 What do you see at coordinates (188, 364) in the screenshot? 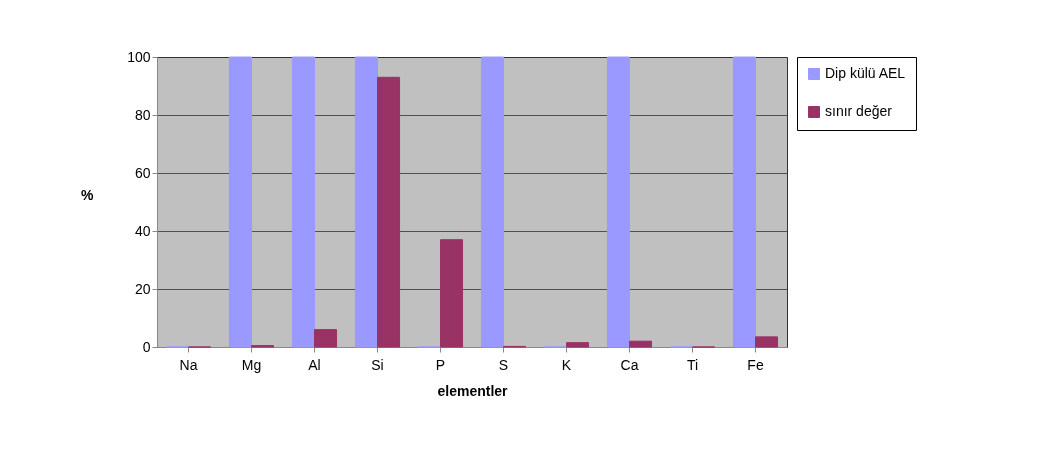
I see `x-tick-label: Na` at bounding box center [188, 364].